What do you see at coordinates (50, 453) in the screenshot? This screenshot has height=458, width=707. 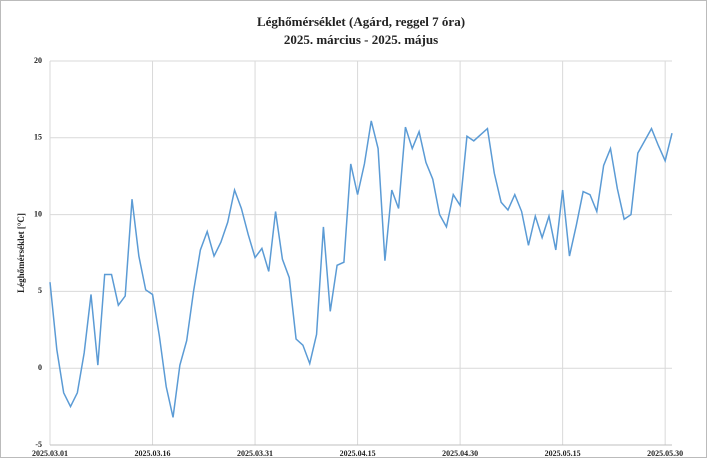 I see `x-tick-label: 2025.03.01` at bounding box center [50, 453].